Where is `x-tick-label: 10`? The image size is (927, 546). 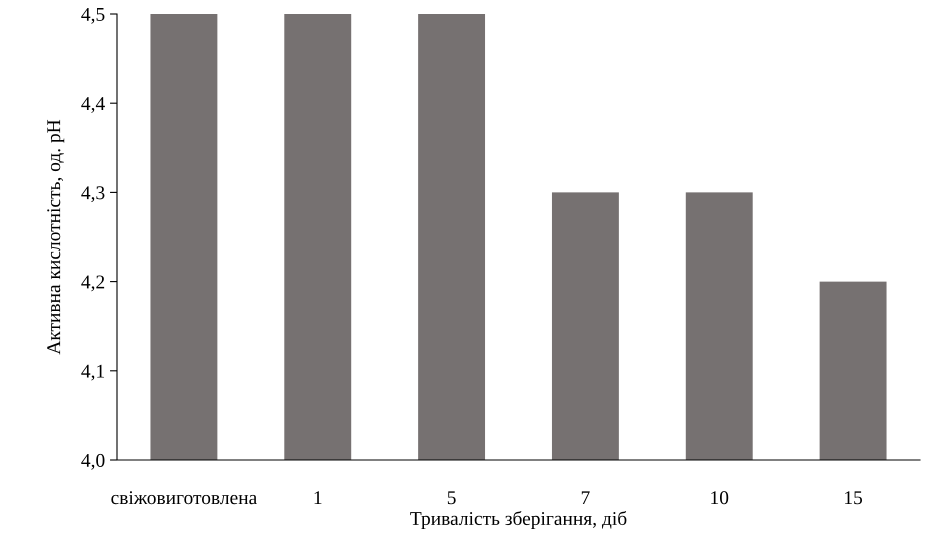 x-tick-label: 10 is located at coordinates (719, 497).